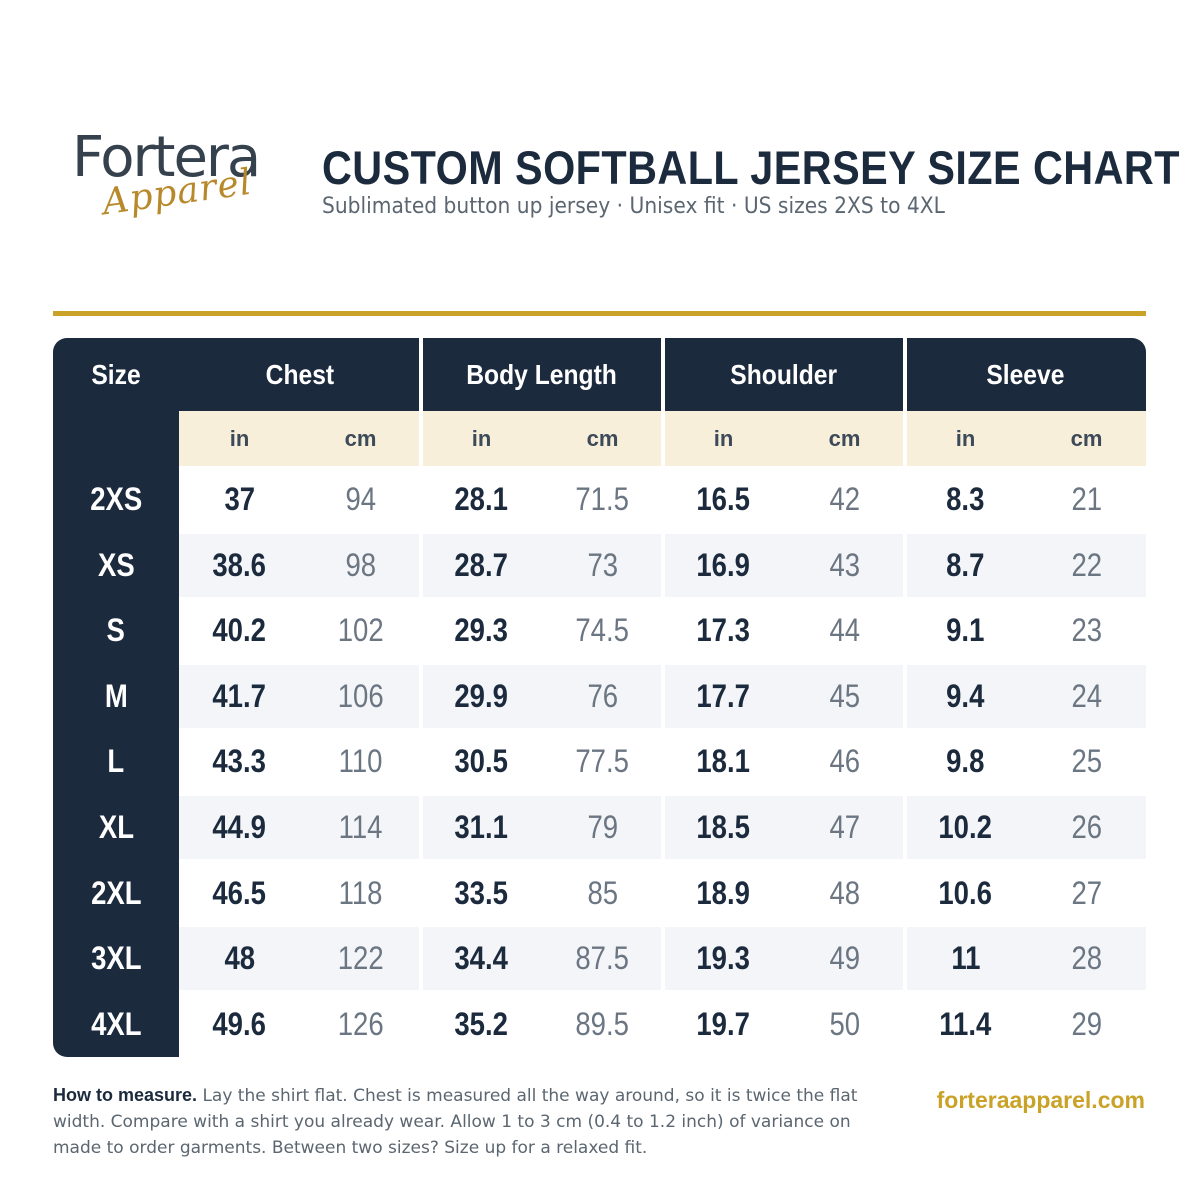 Image resolution: width=1200 pixels, height=1200 pixels. I want to click on value-text: 23, so click(1086, 630).